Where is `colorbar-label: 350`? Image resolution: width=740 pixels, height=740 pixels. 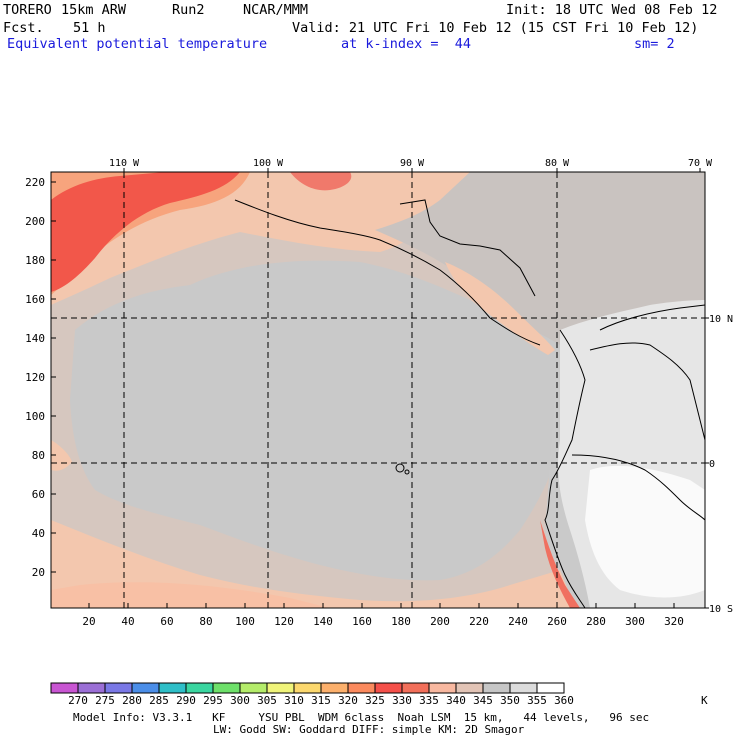
colorbar-label: 350 is located at coordinates (510, 700).